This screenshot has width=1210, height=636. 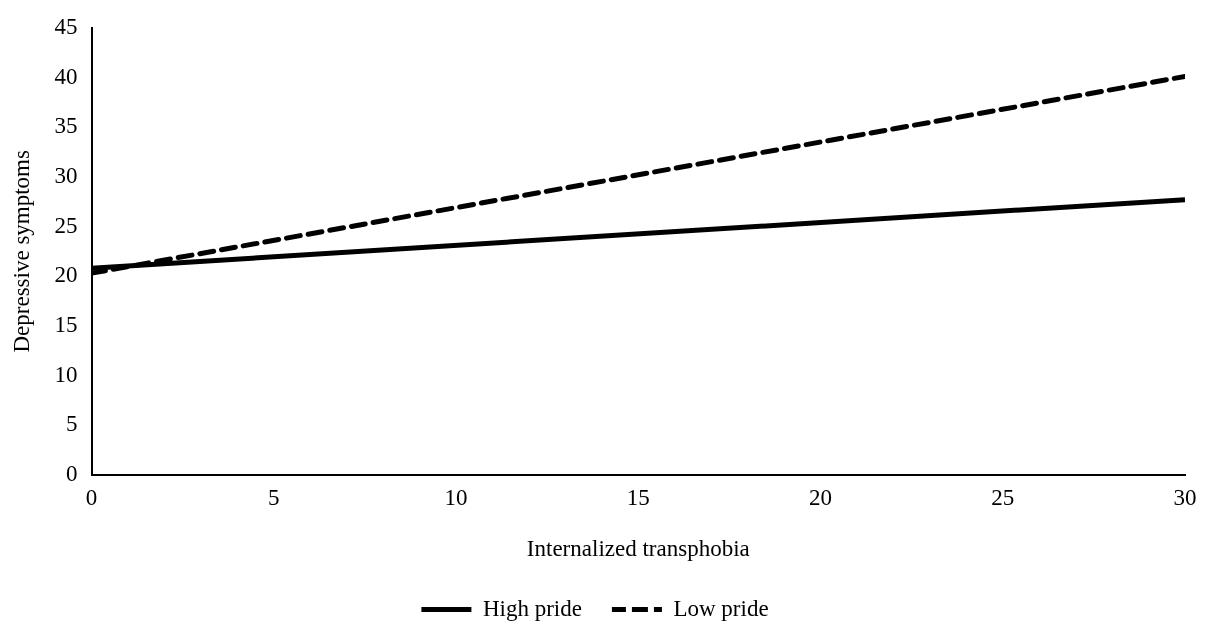 What do you see at coordinates (274, 497) in the screenshot?
I see `x-tick-label: 5` at bounding box center [274, 497].